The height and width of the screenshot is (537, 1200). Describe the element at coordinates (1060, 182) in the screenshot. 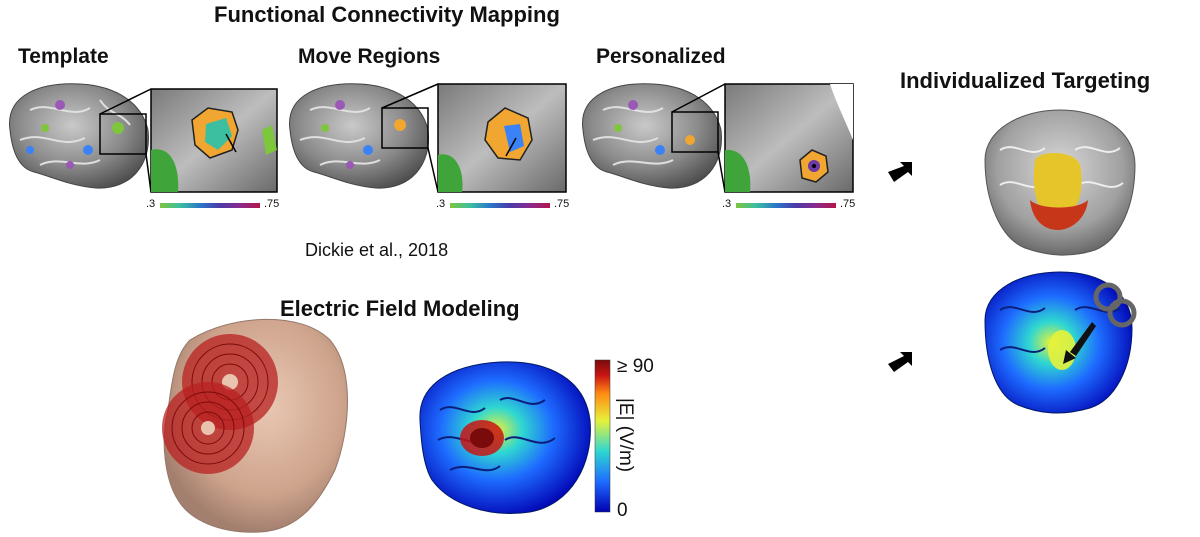

I see `target-brain-icon` at that location.